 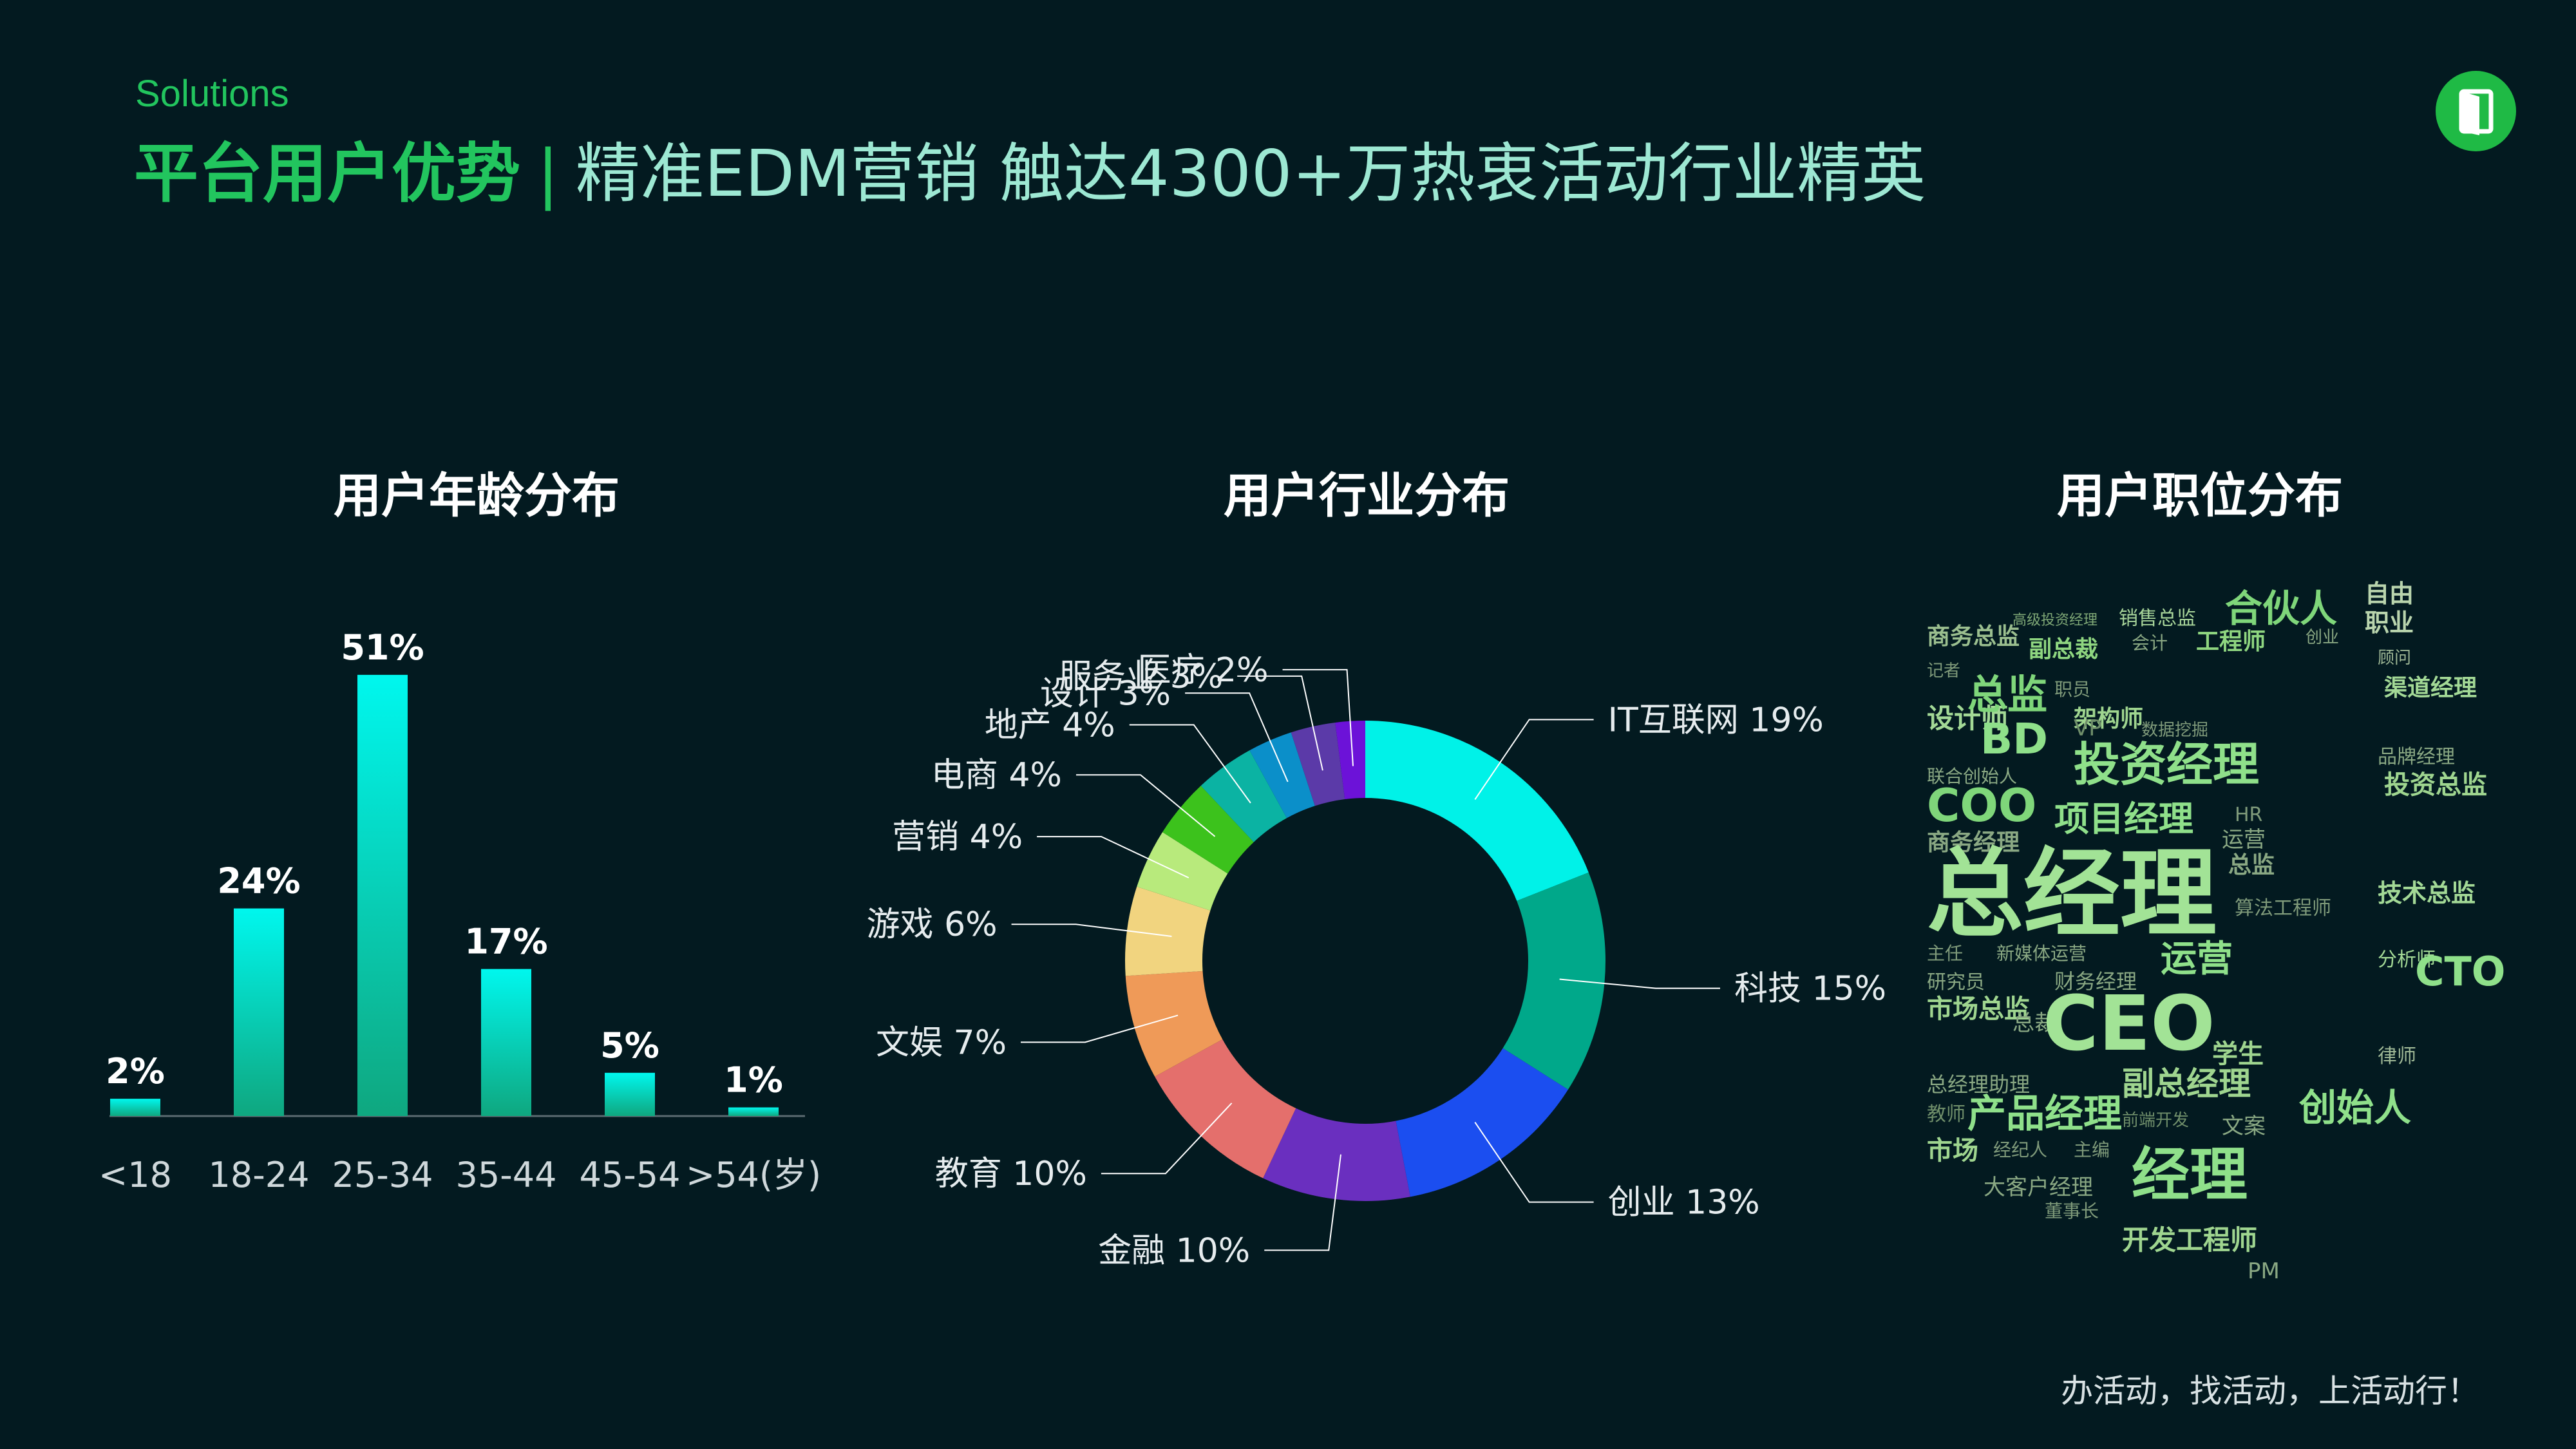 What do you see at coordinates (1973, 843) in the screenshot?
I see `word-cloud-item: 商务经理` at bounding box center [1973, 843].